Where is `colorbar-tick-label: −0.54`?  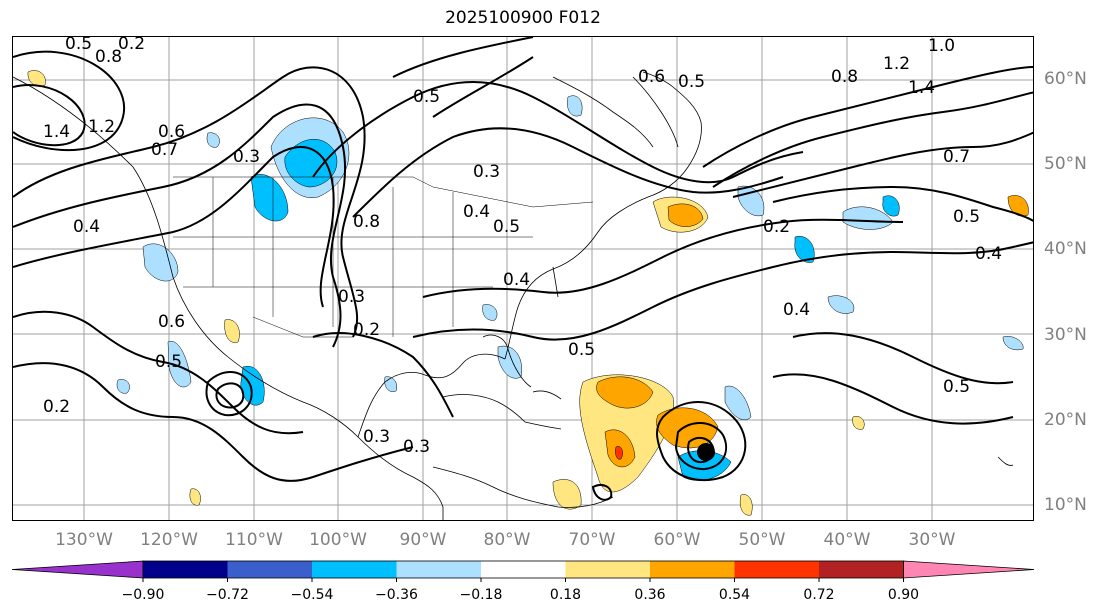 colorbar-tick-label: −0.54 is located at coordinates (312, 595).